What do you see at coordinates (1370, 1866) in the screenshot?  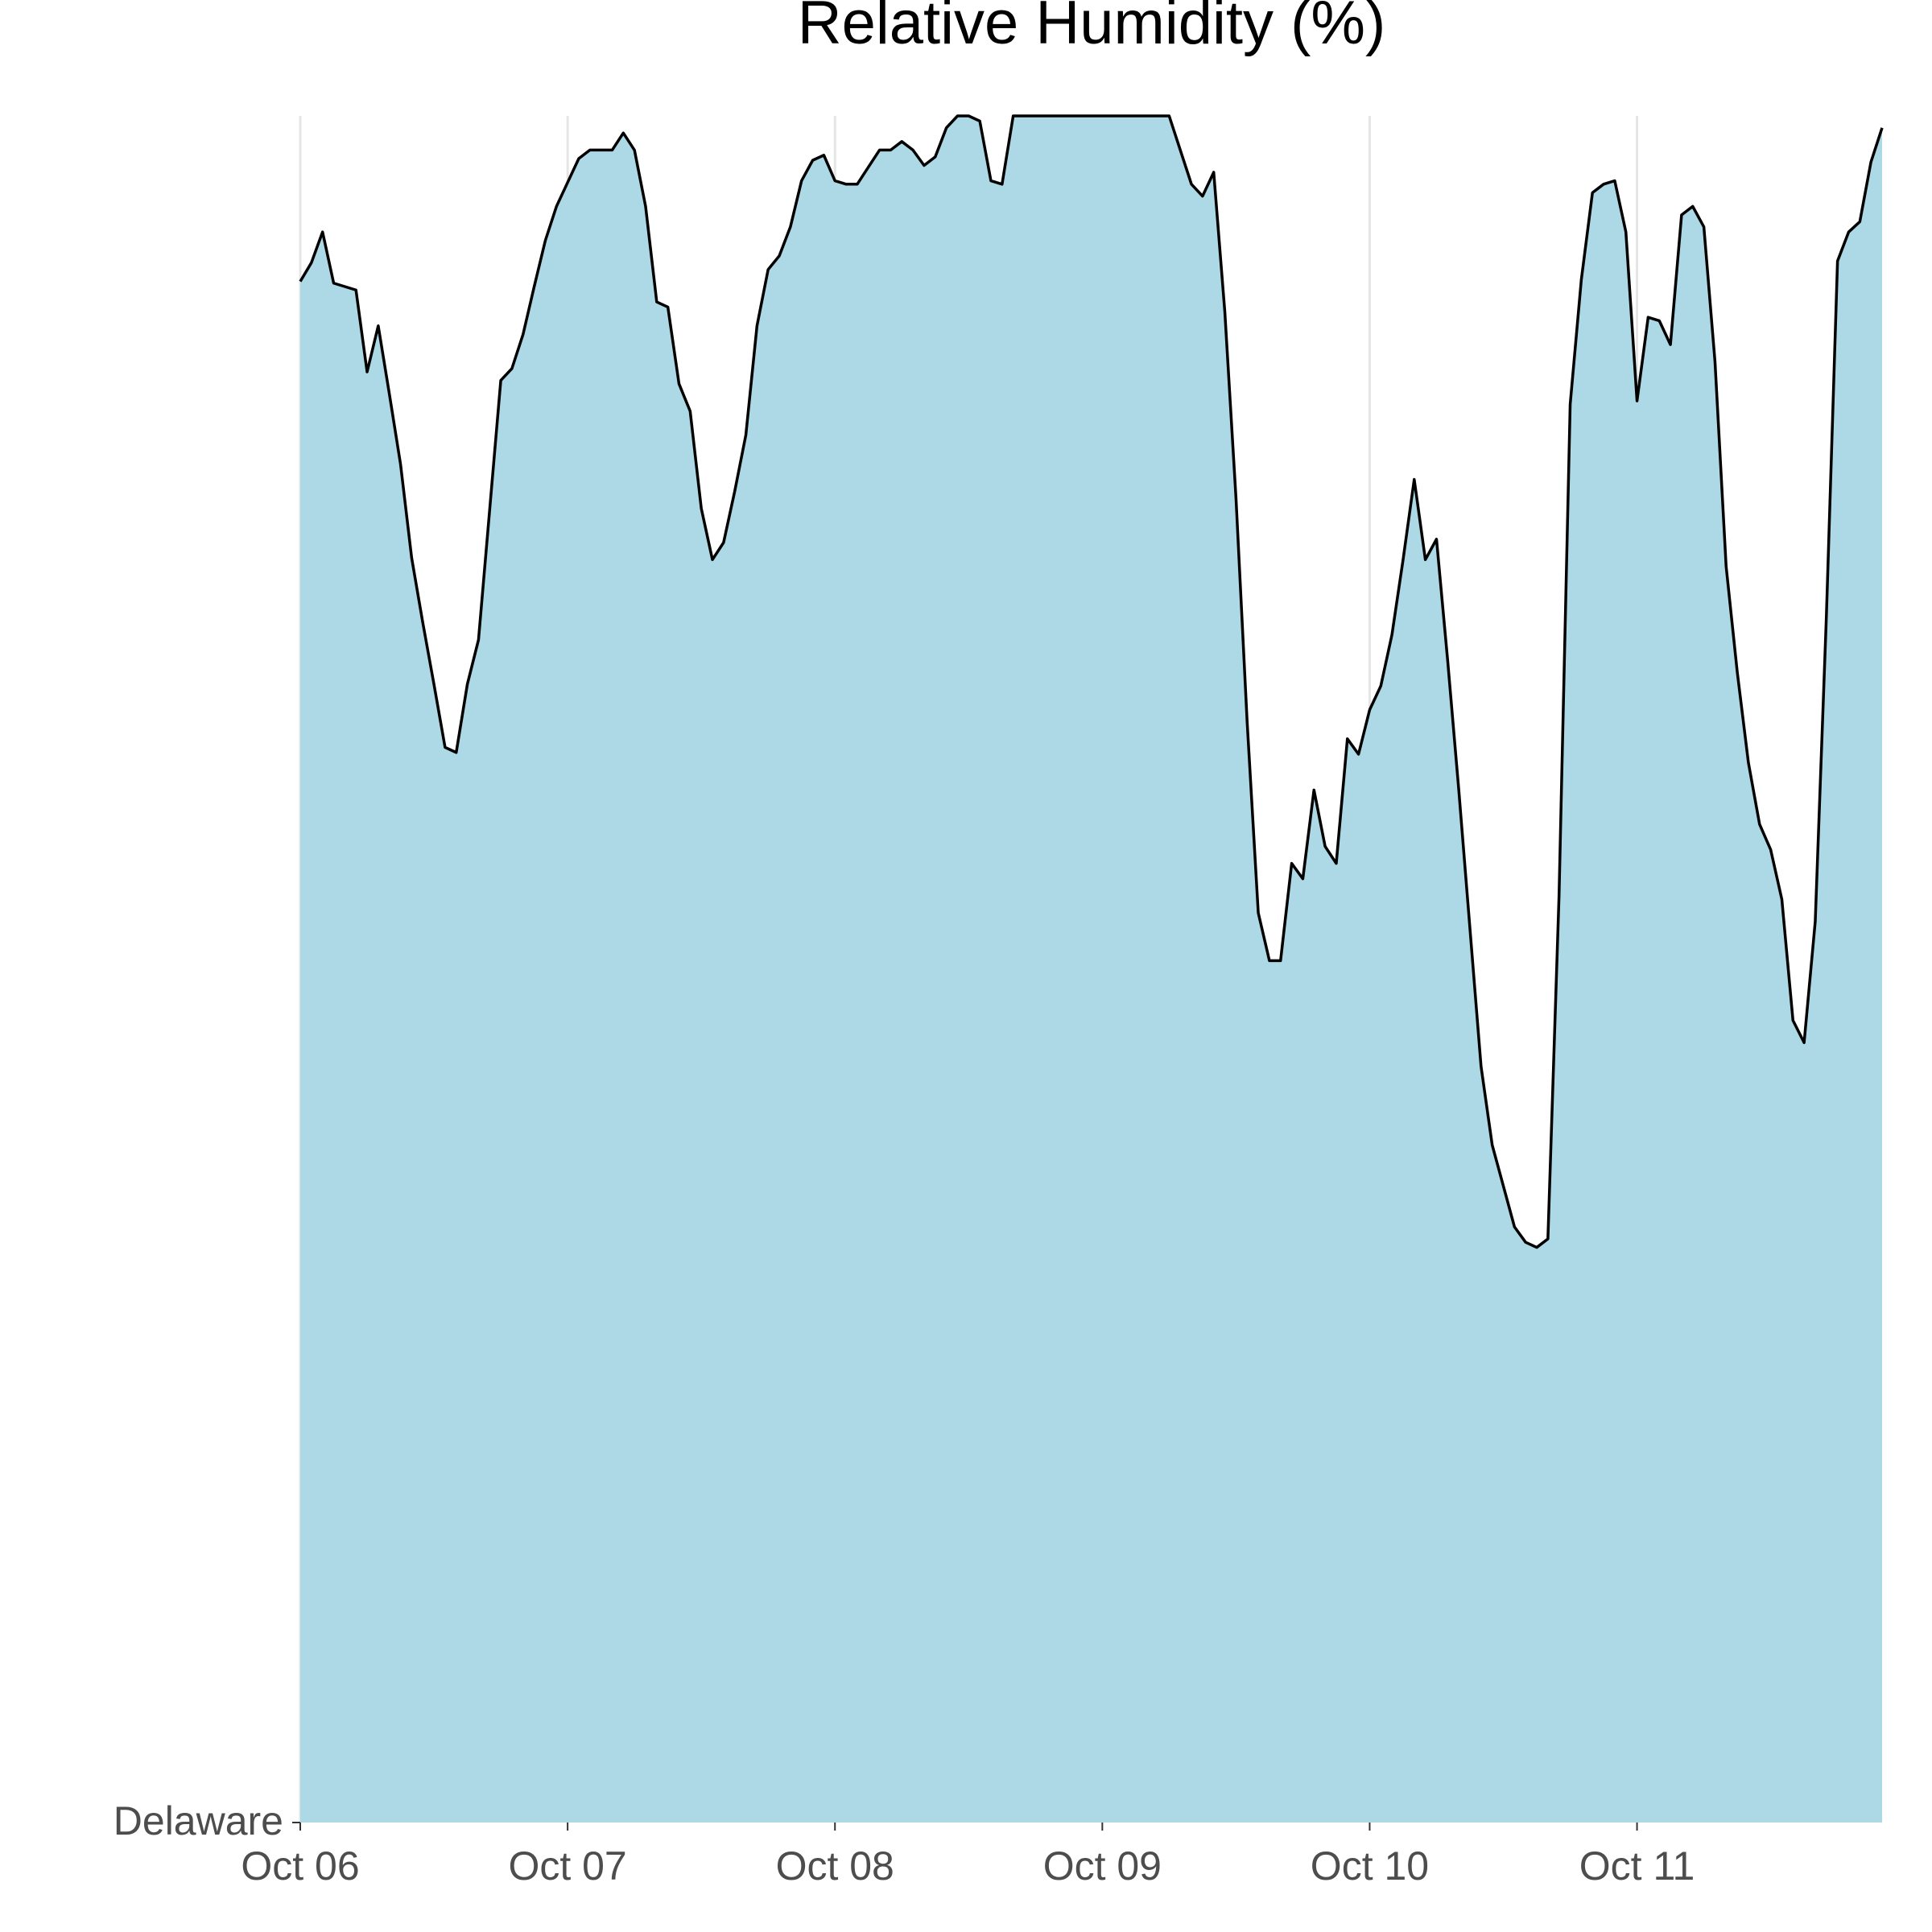 I see `x-tick-label: Oct 10` at bounding box center [1370, 1866].